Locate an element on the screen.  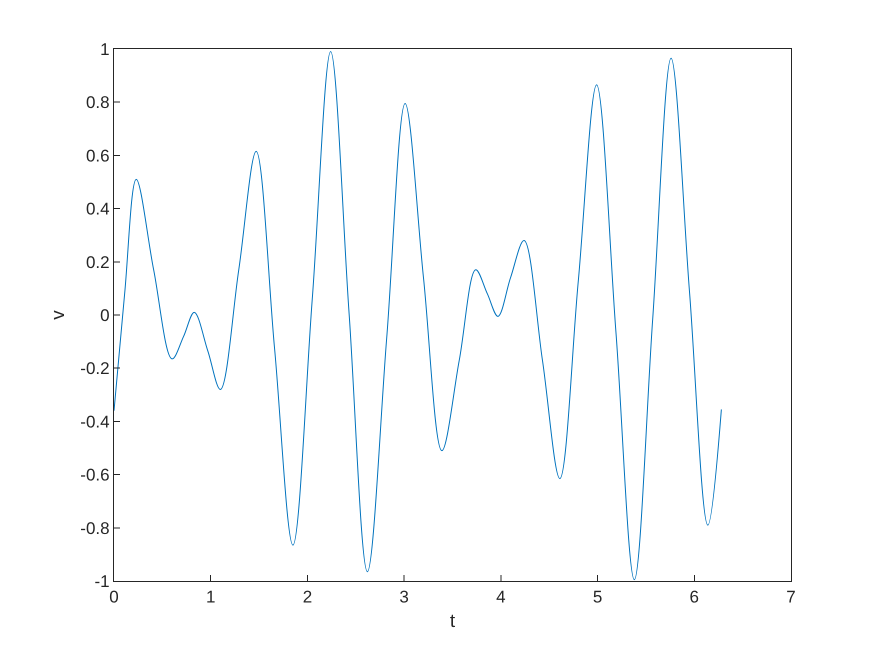
x-tick-label: 1 is located at coordinates (211, 596).